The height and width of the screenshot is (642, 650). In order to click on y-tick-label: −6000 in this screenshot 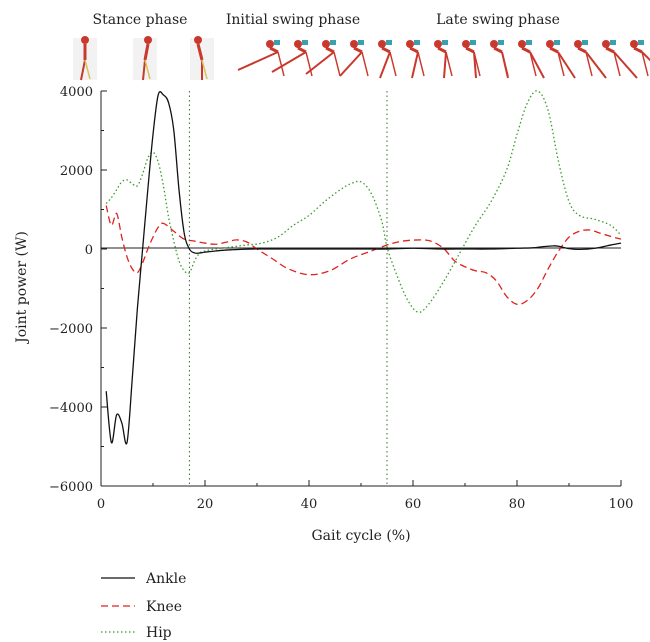, I will do `click(71, 487)`.